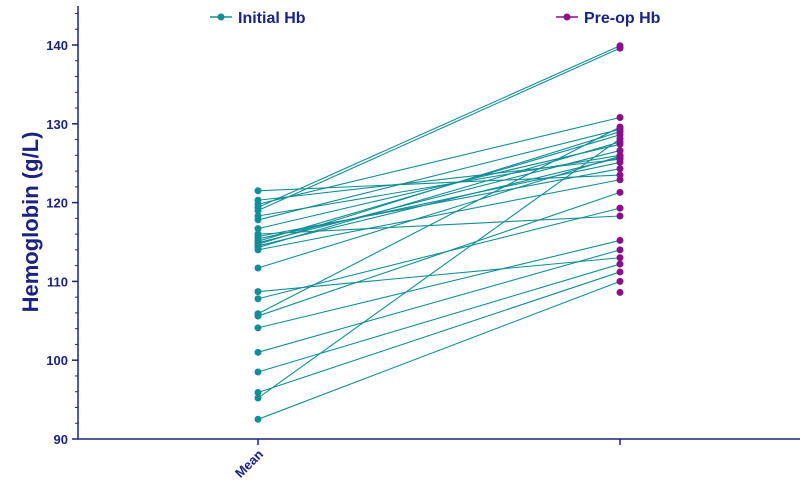 This screenshot has height=493, width=803. I want to click on y-tick-label: 90, so click(61, 439).